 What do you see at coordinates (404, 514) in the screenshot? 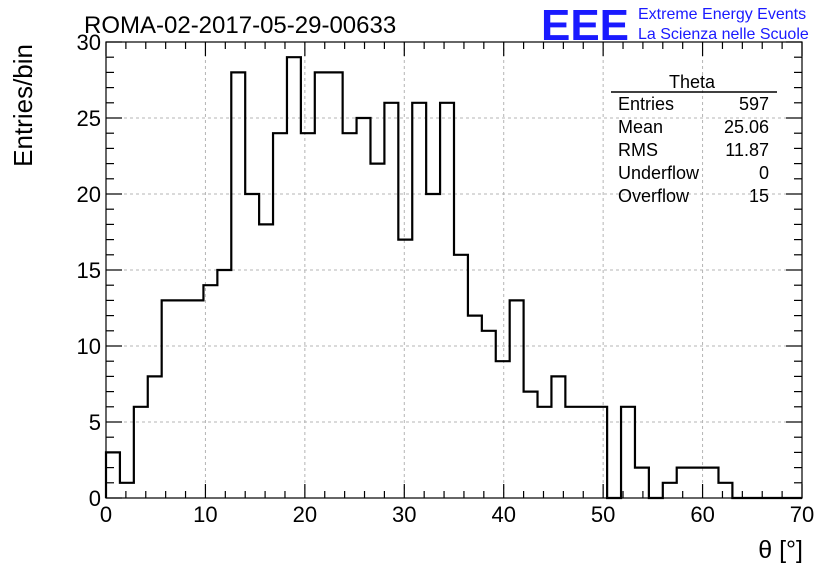
I see `x-tick-label: 30` at bounding box center [404, 514].